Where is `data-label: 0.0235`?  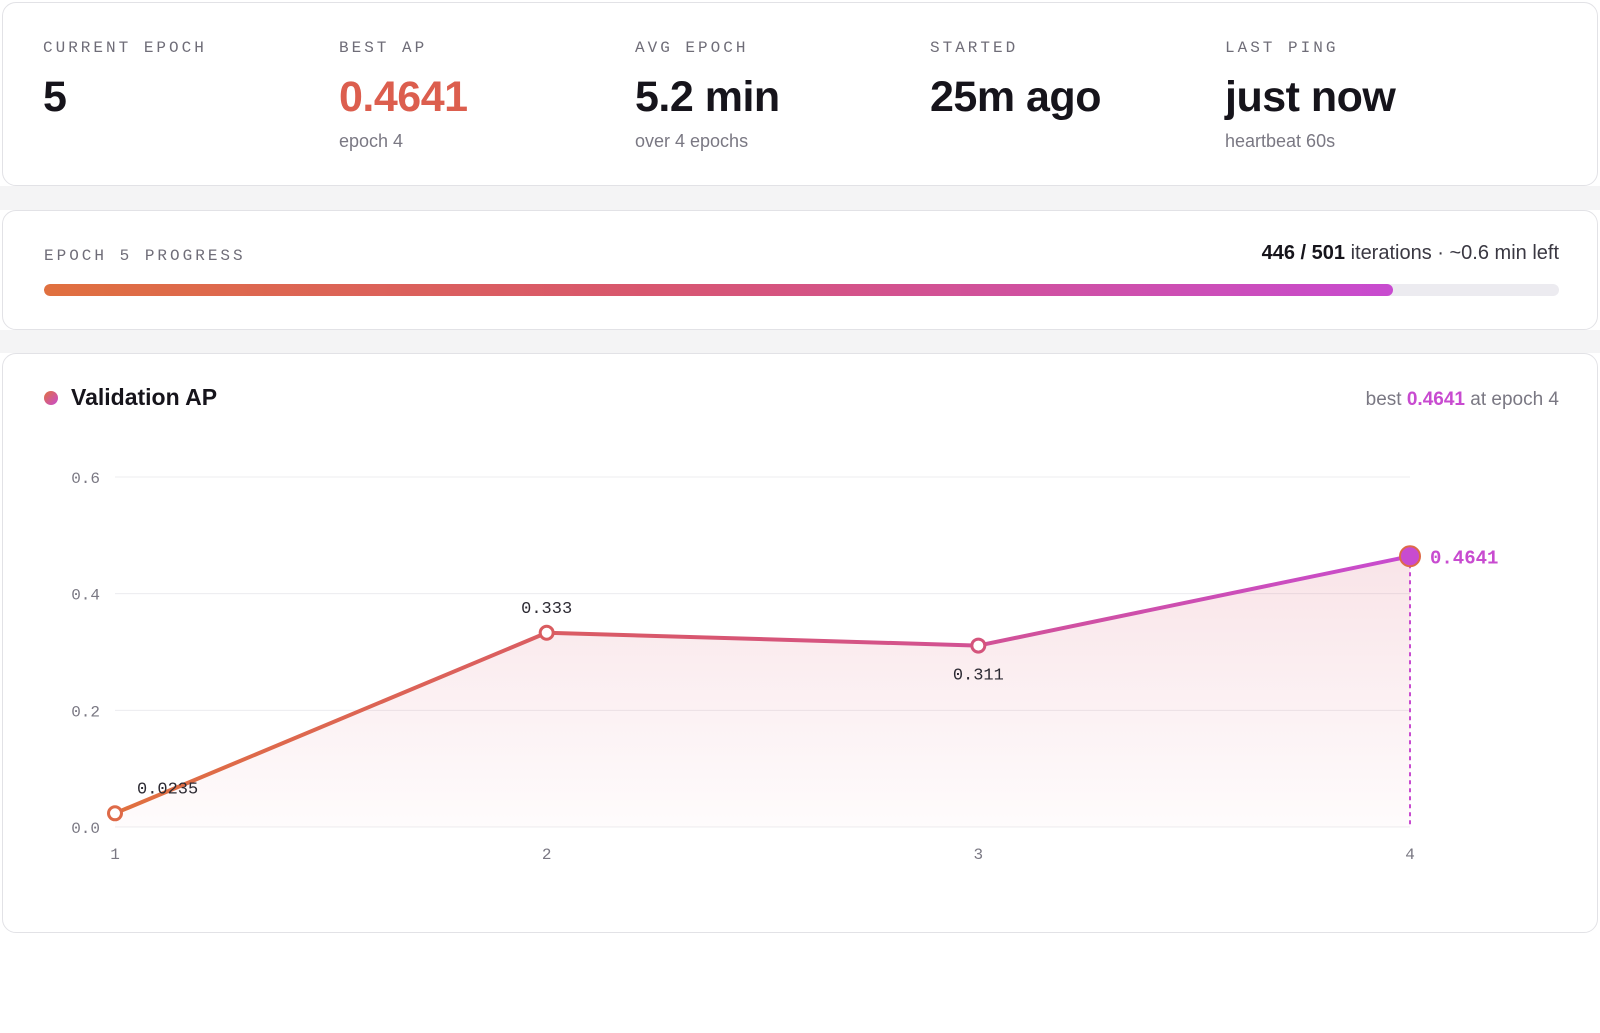 data-label: 0.0235 is located at coordinates (167, 789).